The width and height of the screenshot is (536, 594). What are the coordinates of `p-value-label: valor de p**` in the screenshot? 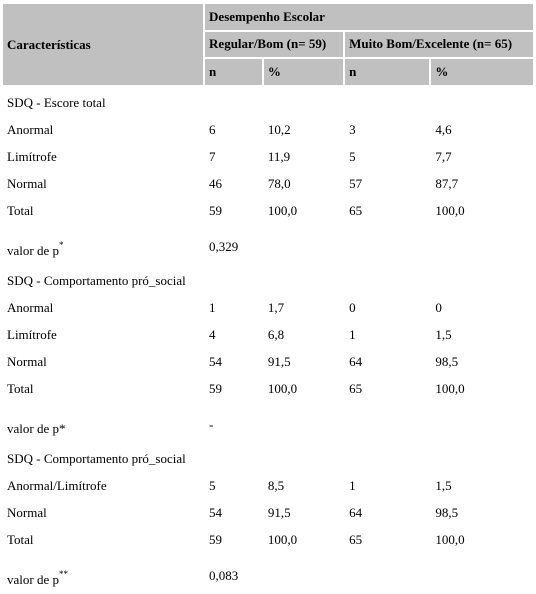 It's located at (103, 573).